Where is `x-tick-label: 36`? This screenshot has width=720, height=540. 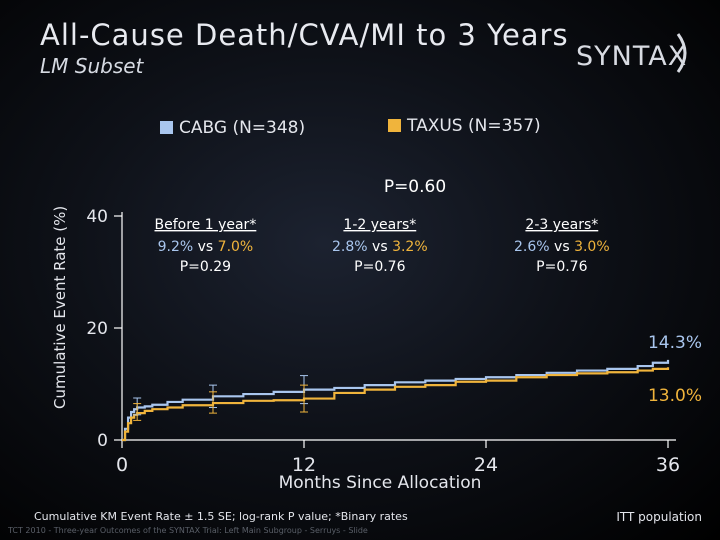
x-tick-label: 36 is located at coordinates (668, 465).